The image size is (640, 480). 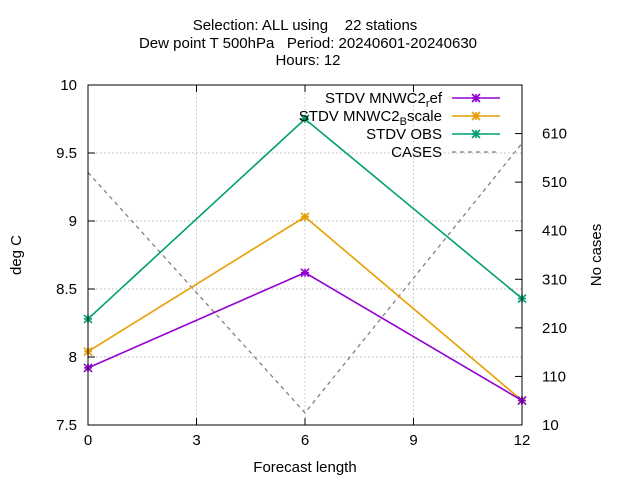 What do you see at coordinates (66, 425) in the screenshot?
I see `y-tick-label: 7.5` at bounding box center [66, 425].